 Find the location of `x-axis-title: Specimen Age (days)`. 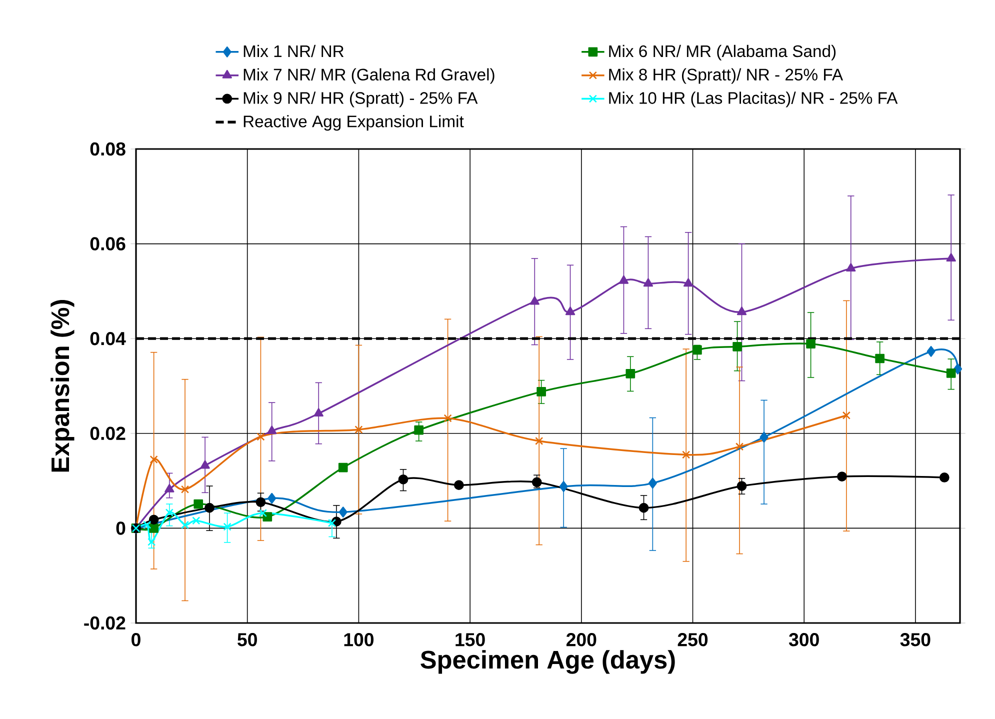

x-axis-title: Specimen Age (days) is located at coordinates (547, 662).